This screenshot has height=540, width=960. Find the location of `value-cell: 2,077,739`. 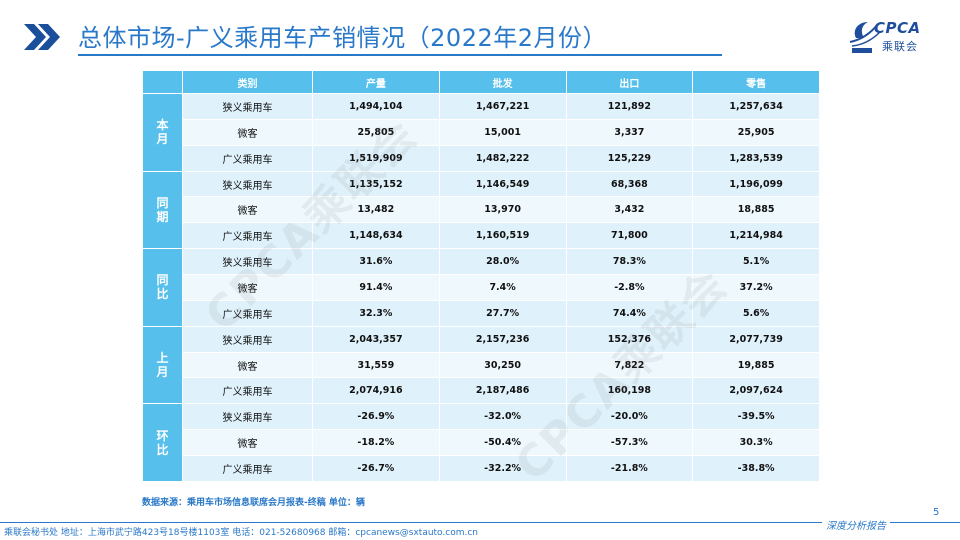

value-cell: 2,077,739 is located at coordinates (756, 339).